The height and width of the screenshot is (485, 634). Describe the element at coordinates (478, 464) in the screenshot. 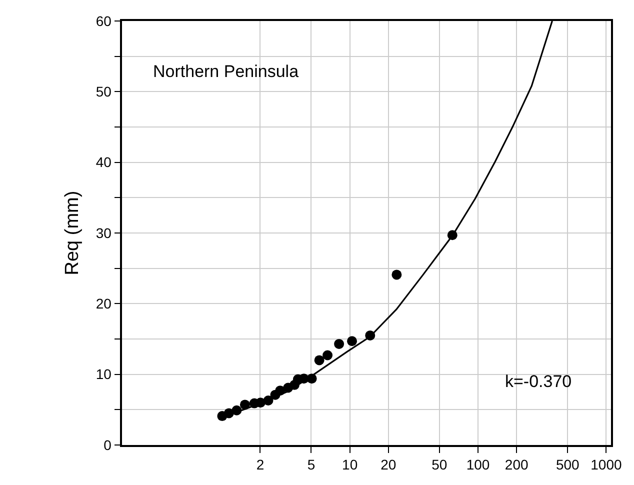

I see `x-tick-label: 100` at that location.